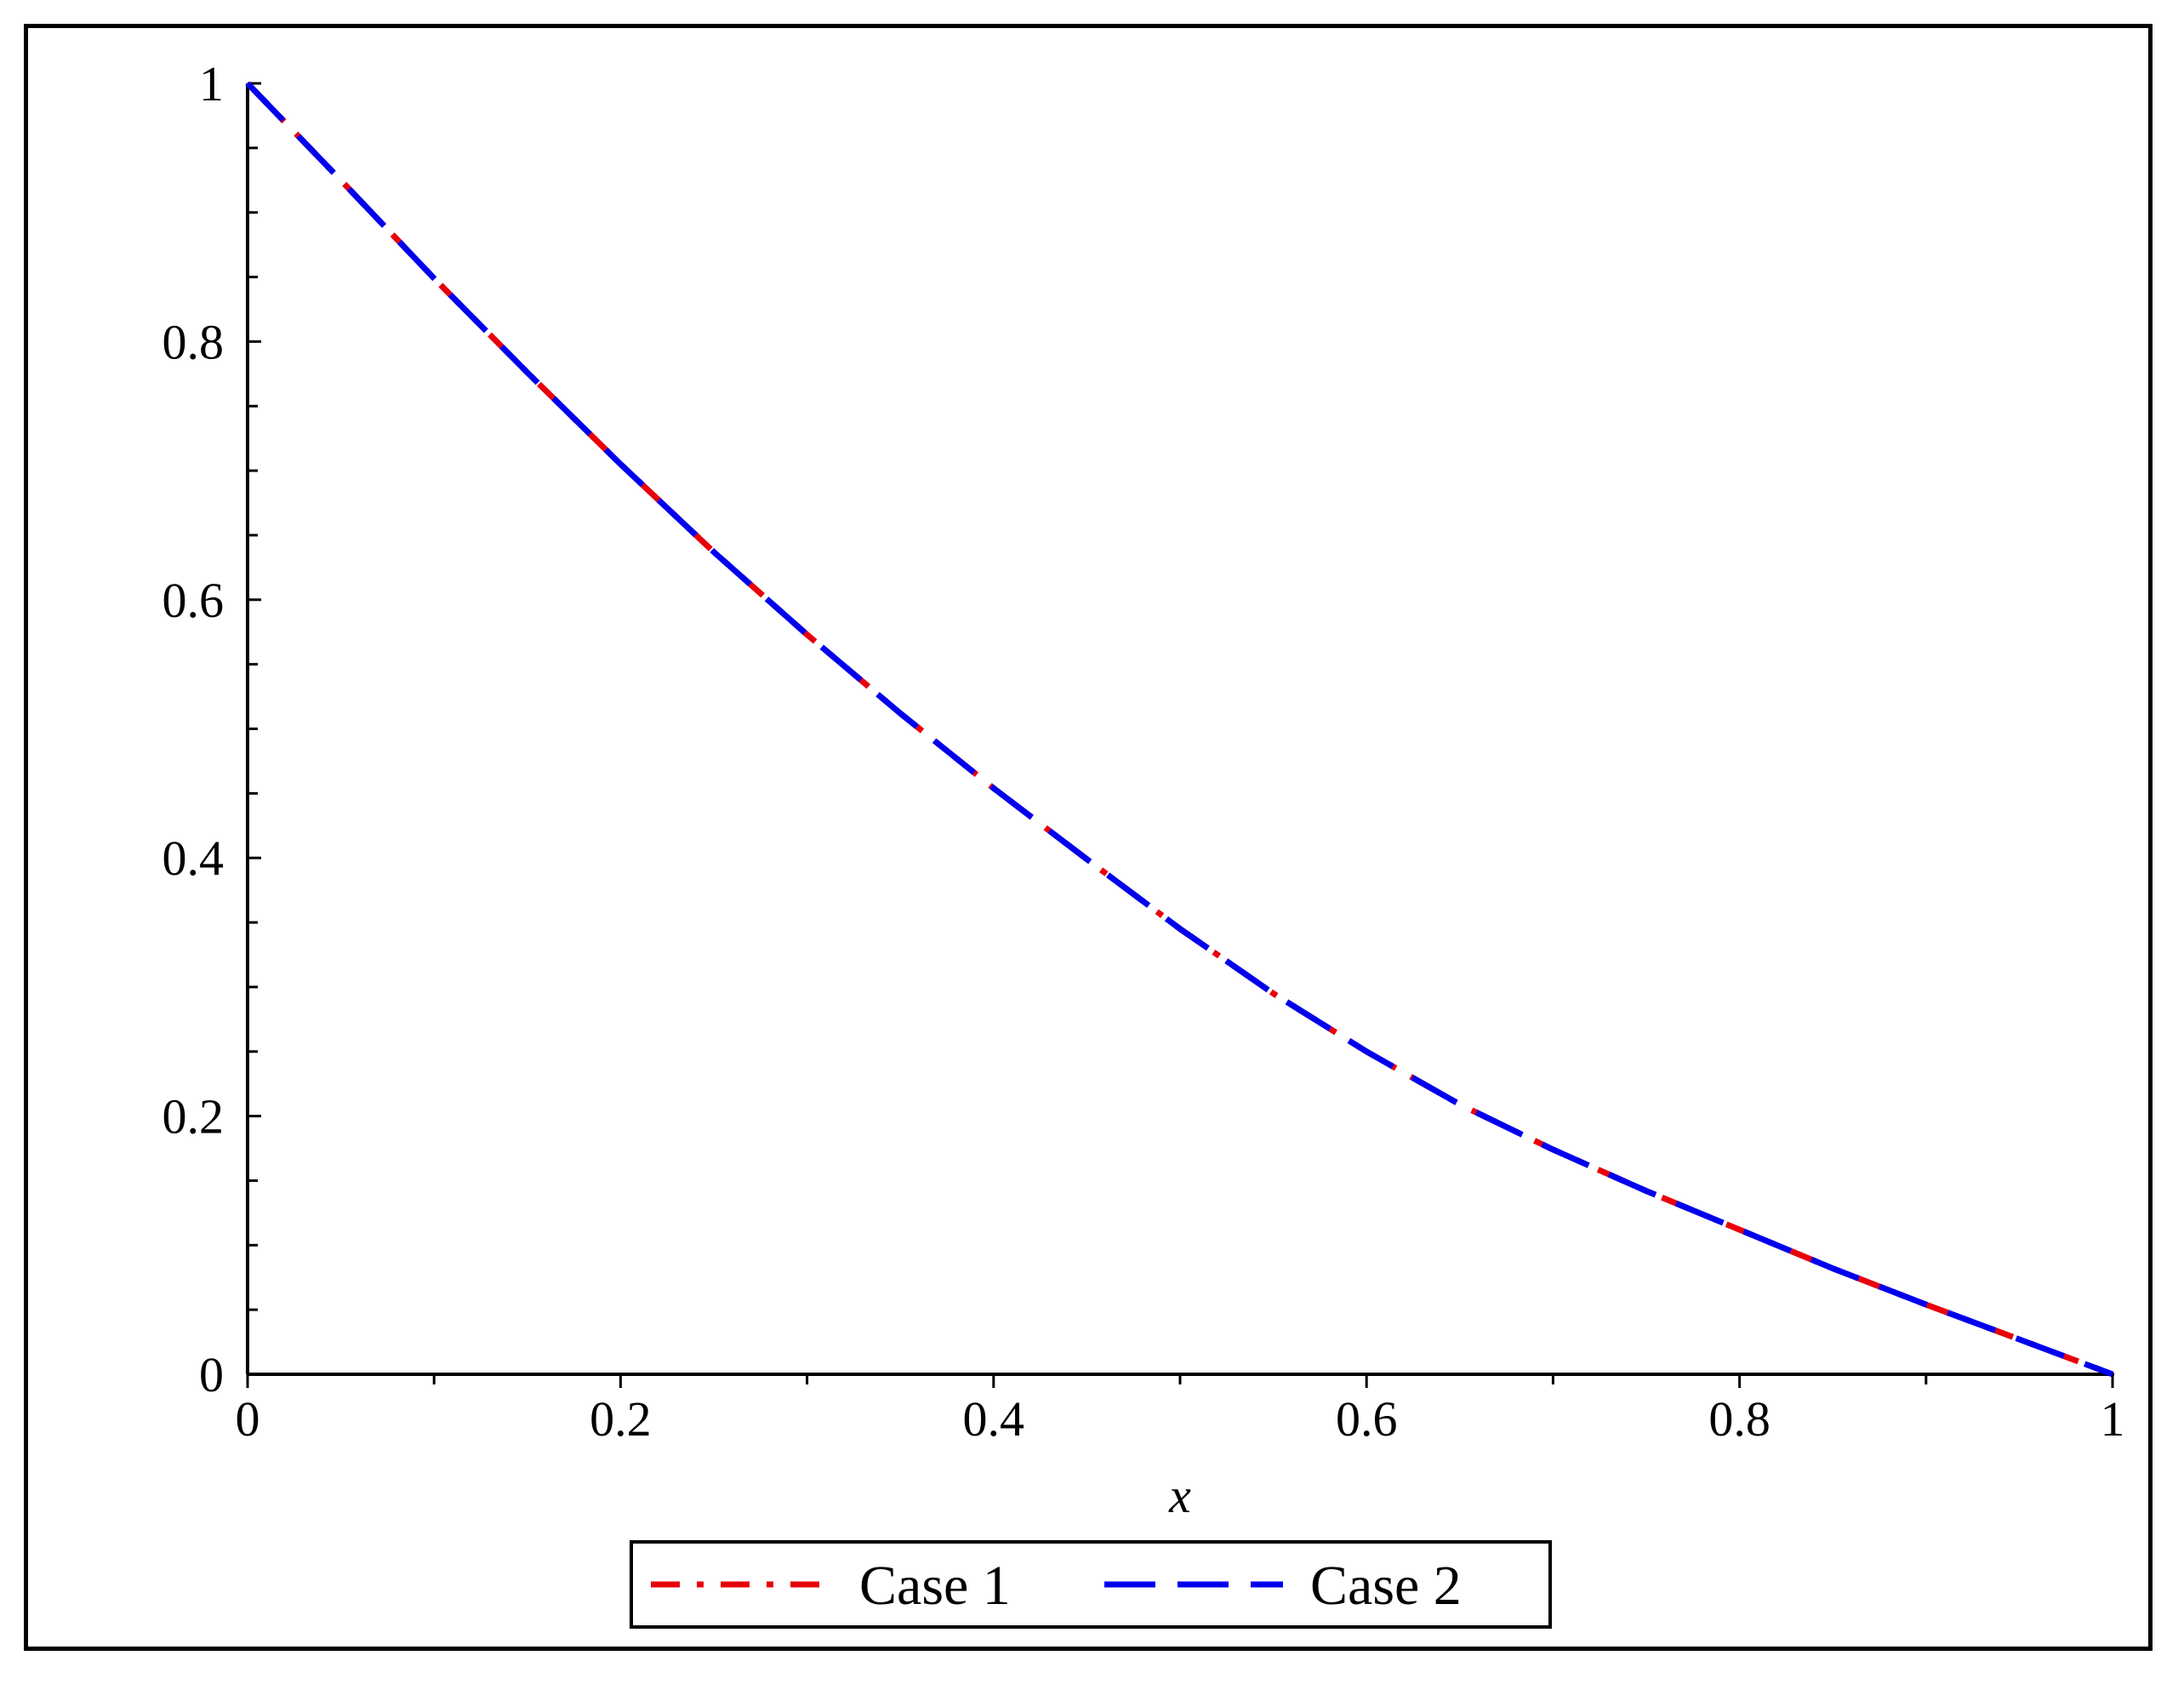 Image resolution: width=2184 pixels, height=1684 pixels. I want to click on legend-label-case-1: Case 1, so click(935, 1586).